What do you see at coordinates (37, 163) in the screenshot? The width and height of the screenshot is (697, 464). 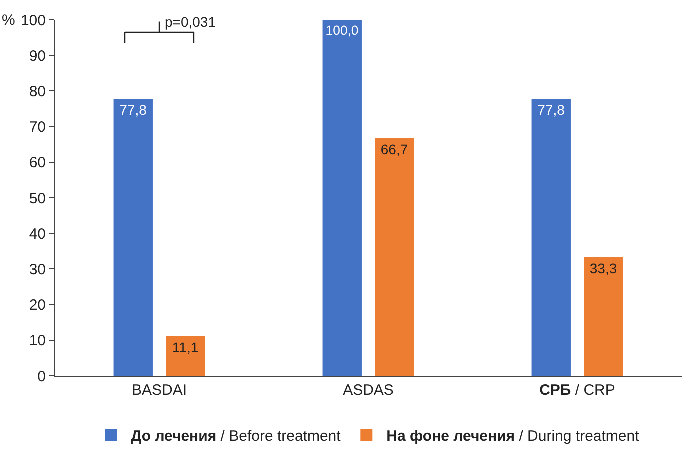 I see `y-tick-label: 60` at bounding box center [37, 163].